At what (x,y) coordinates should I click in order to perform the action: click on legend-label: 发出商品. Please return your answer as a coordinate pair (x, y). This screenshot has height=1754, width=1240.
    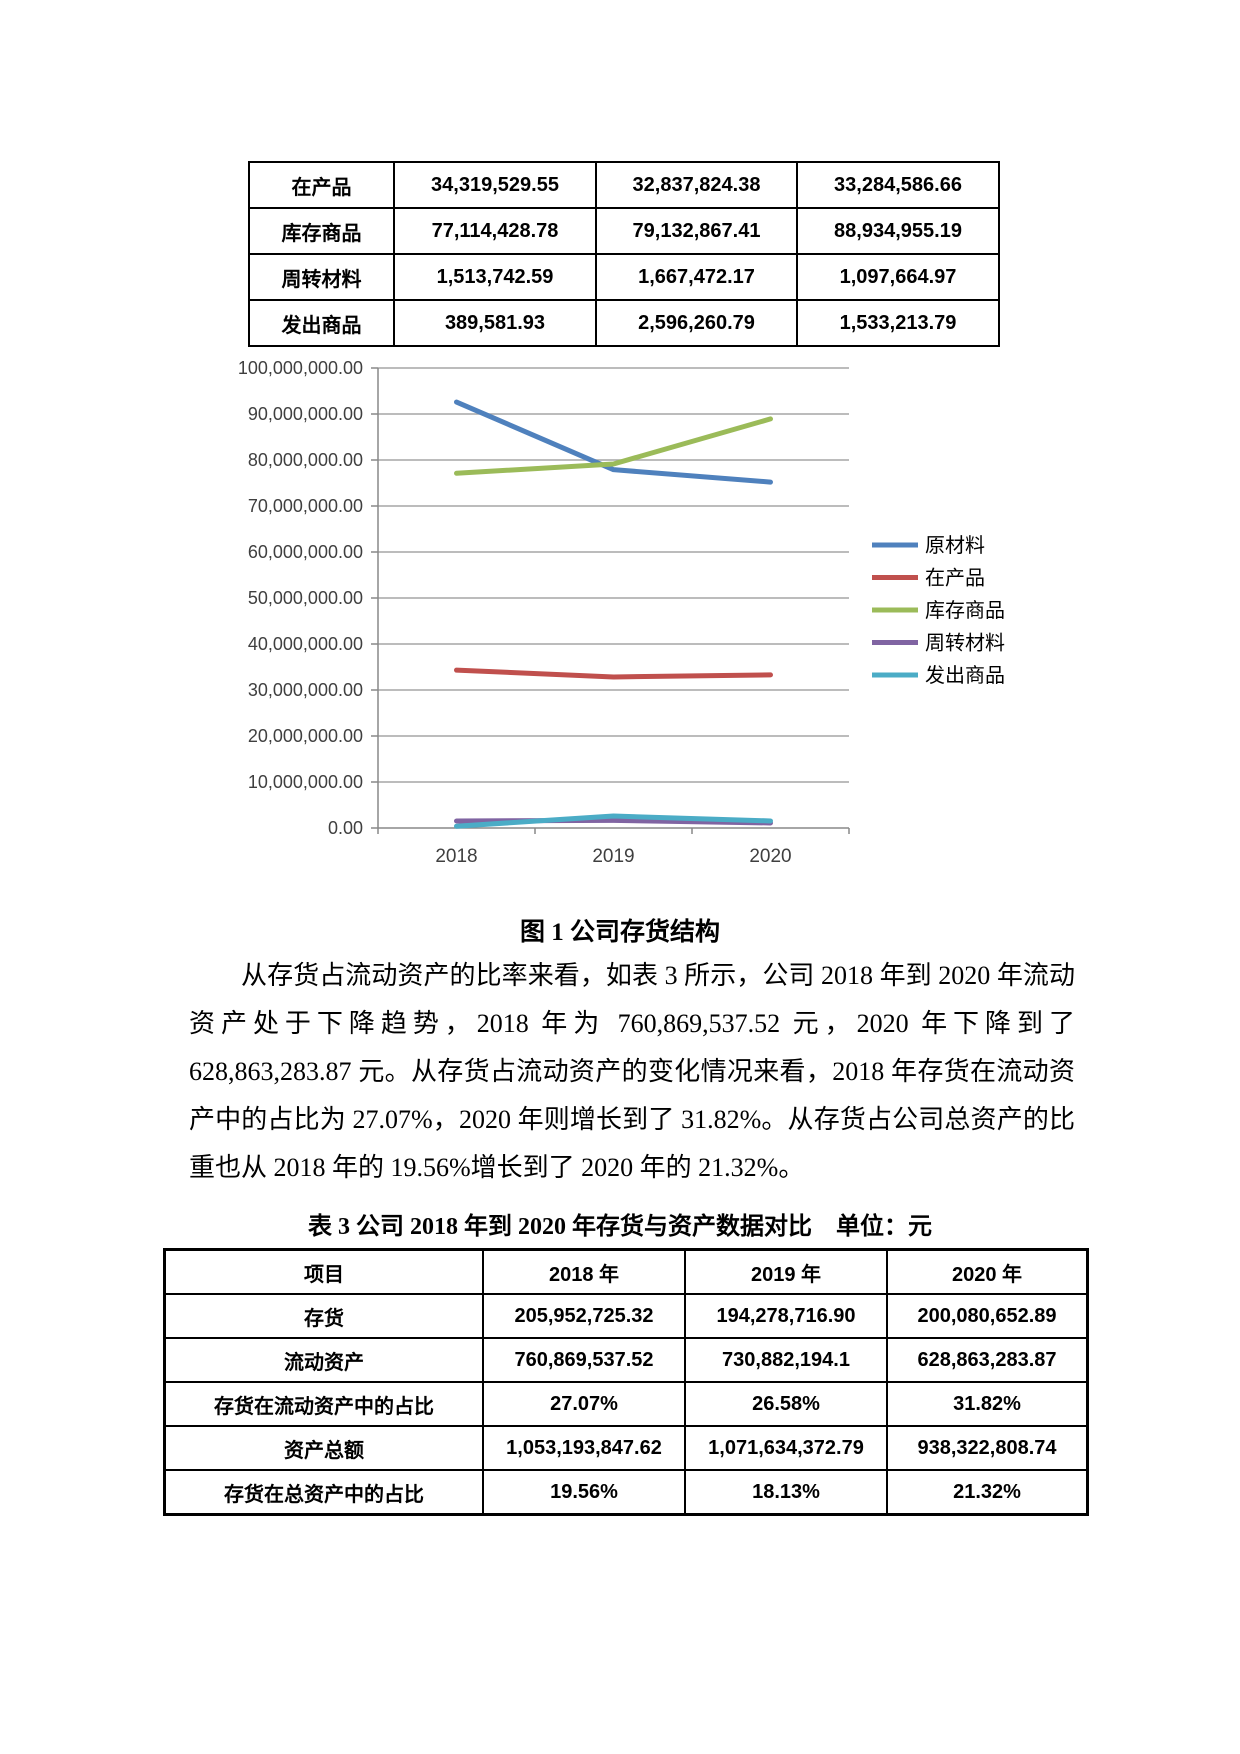
    Looking at the image, I should click on (965, 675).